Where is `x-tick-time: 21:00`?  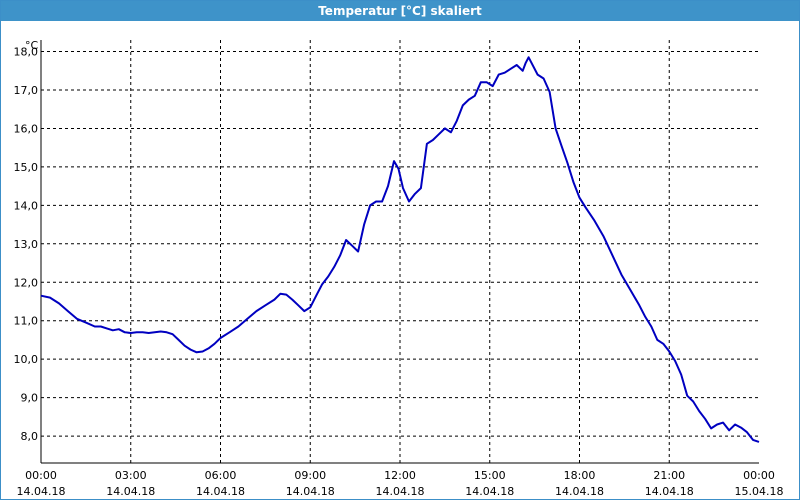 x-tick-time: 21:00 is located at coordinates (669, 475).